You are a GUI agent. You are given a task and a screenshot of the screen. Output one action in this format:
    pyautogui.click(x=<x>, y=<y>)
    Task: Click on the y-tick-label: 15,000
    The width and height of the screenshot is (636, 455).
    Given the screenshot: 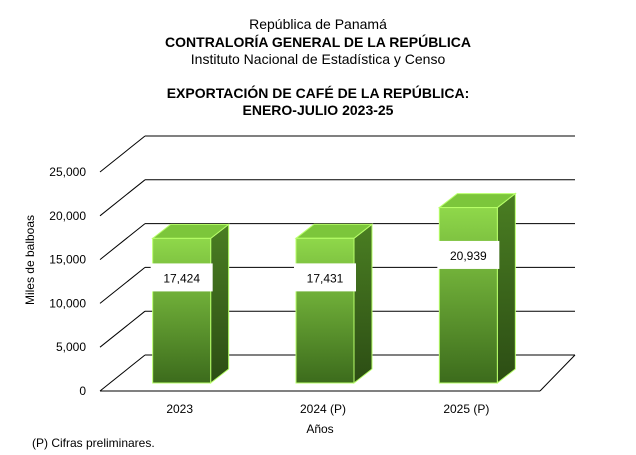 What is the action you would take?
    pyautogui.click(x=67, y=260)
    